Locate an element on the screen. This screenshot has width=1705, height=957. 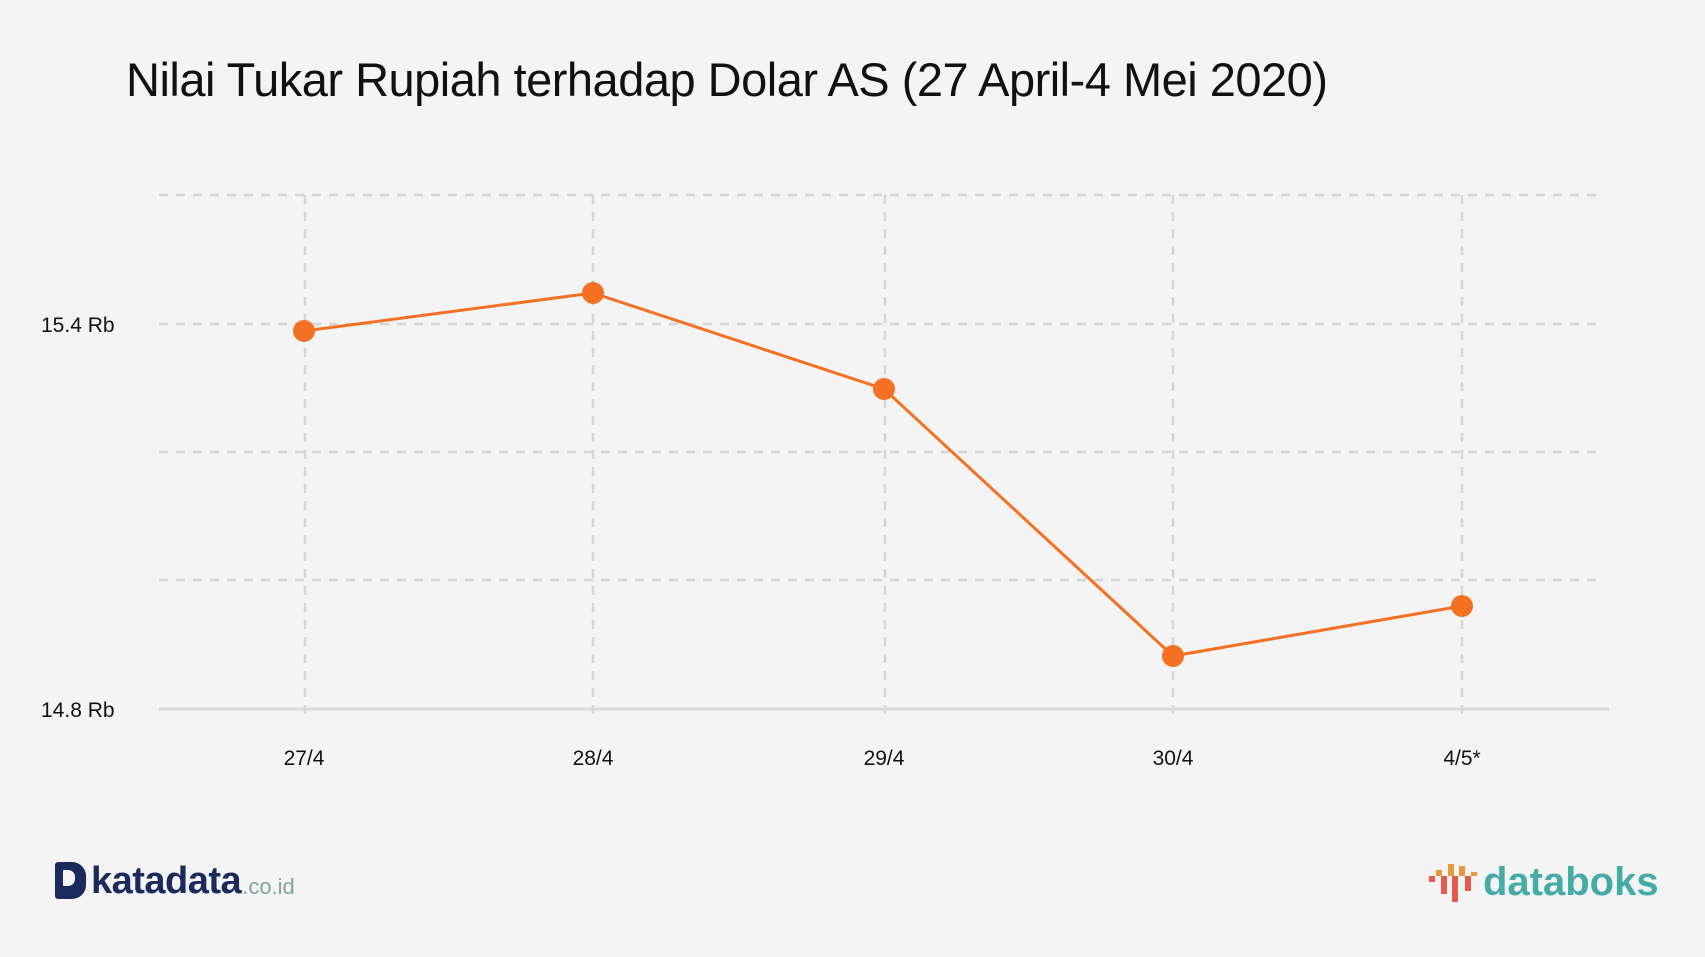
katadata-wordmark: katadata is located at coordinates (166, 881).